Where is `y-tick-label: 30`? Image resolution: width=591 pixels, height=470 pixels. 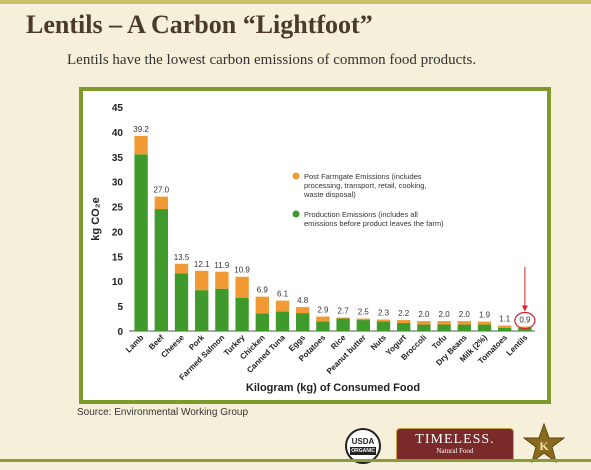 y-tick-label: 30 is located at coordinates (118, 183).